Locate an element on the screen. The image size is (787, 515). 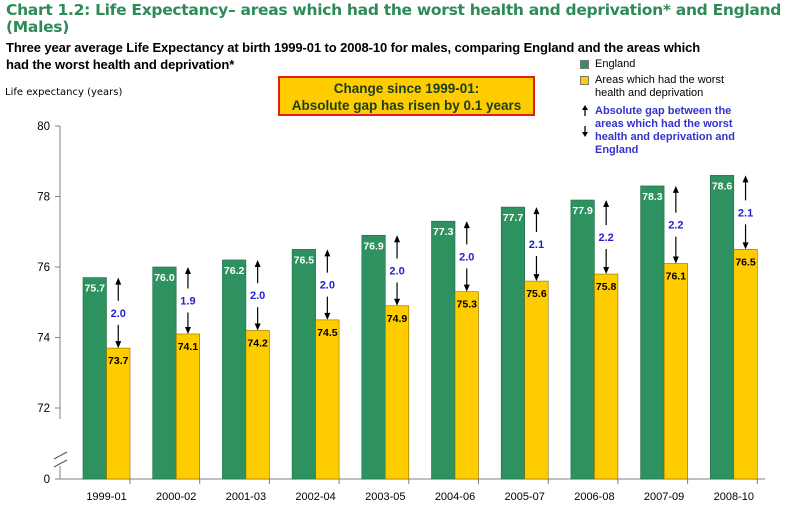
legend-label-gap-line1: Absolute gap between the is located at coordinates (663, 111).